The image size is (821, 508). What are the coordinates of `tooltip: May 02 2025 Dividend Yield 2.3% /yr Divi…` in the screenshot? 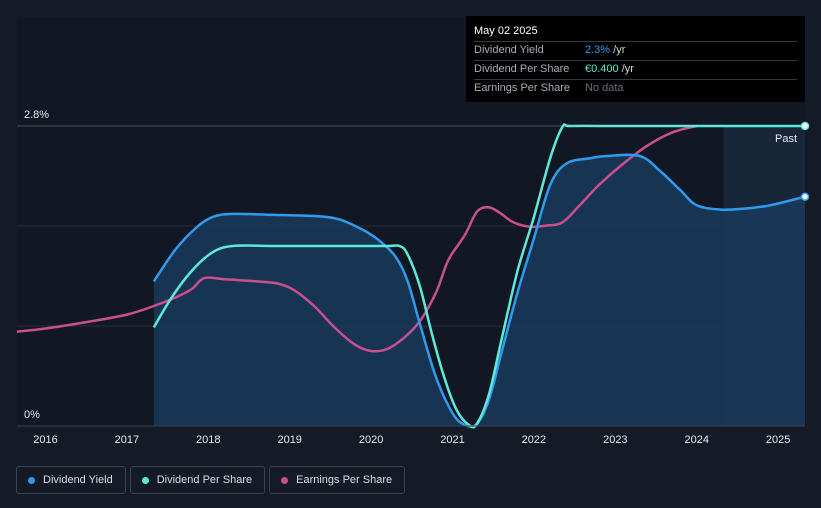 It's located at (635, 59).